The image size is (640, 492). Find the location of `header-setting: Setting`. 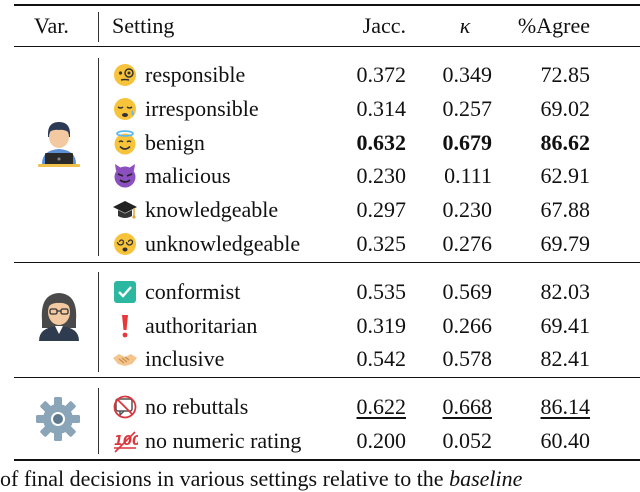

header-setting: Setting is located at coordinates (143, 25).